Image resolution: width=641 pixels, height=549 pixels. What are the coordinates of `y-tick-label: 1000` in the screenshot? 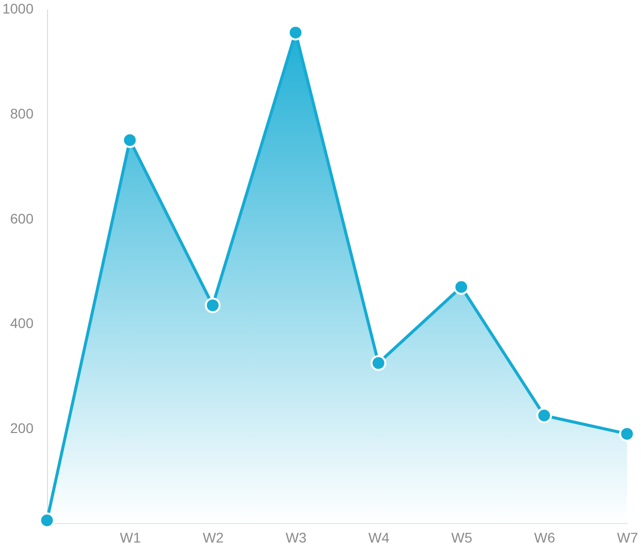 It's located at (18, 8).